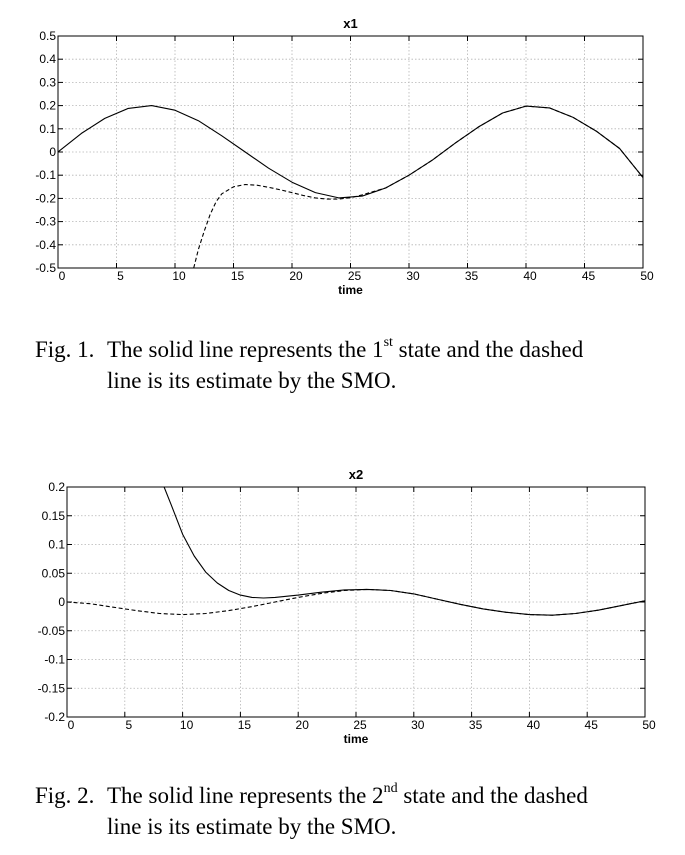 The width and height of the screenshot is (685, 855). Describe the element at coordinates (65, 349) in the screenshot. I see `caption-label: Fig. 1.` at that location.